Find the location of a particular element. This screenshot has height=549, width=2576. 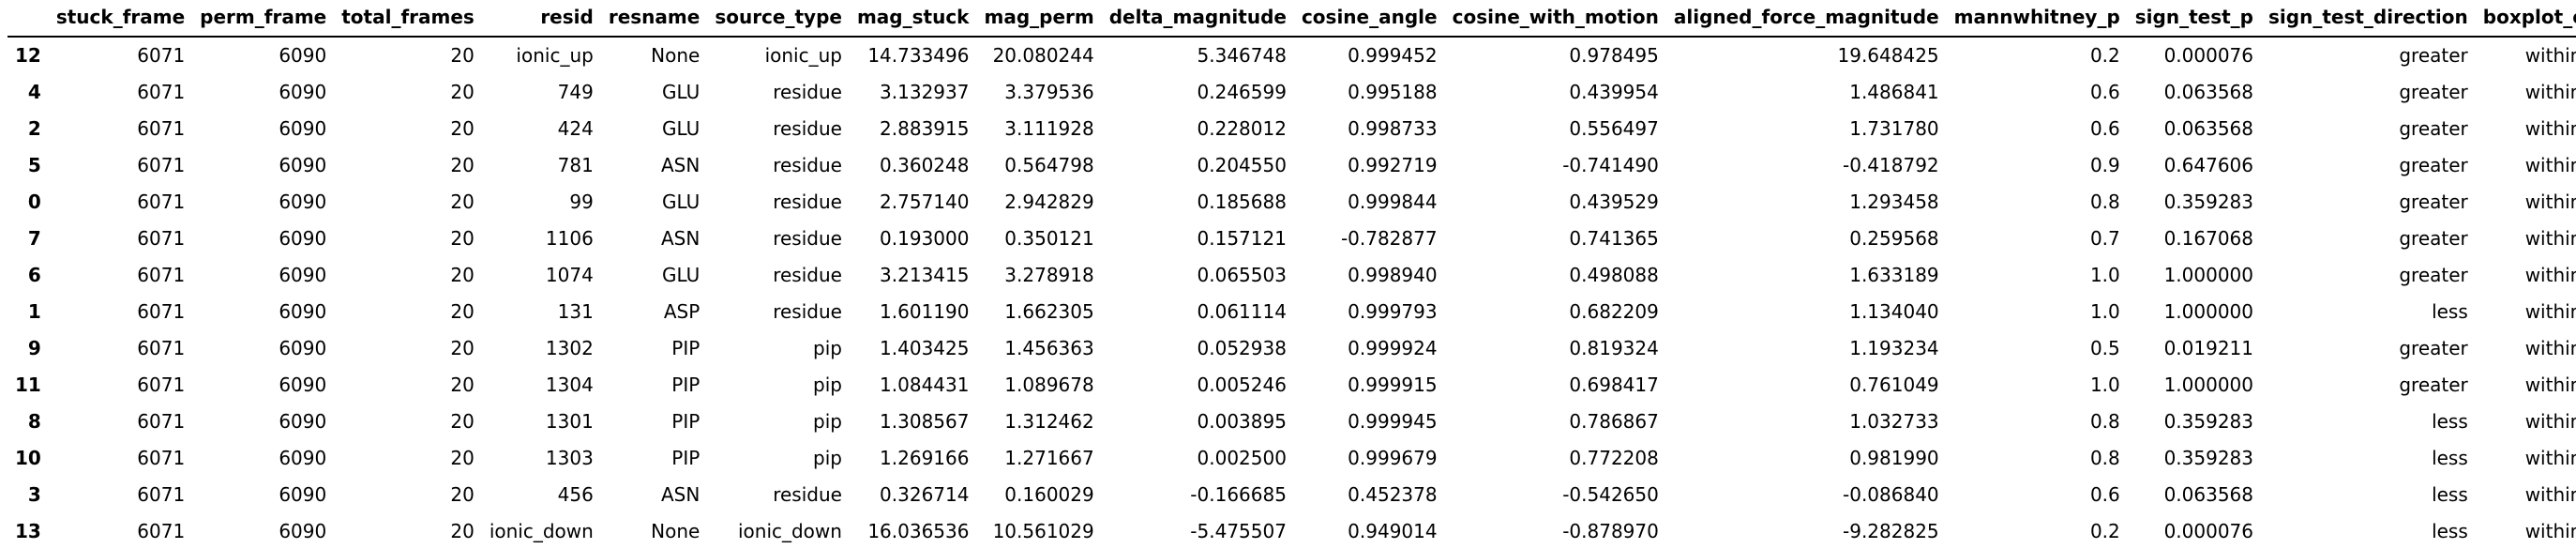

row-index: 0 is located at coordinates (34, 201).